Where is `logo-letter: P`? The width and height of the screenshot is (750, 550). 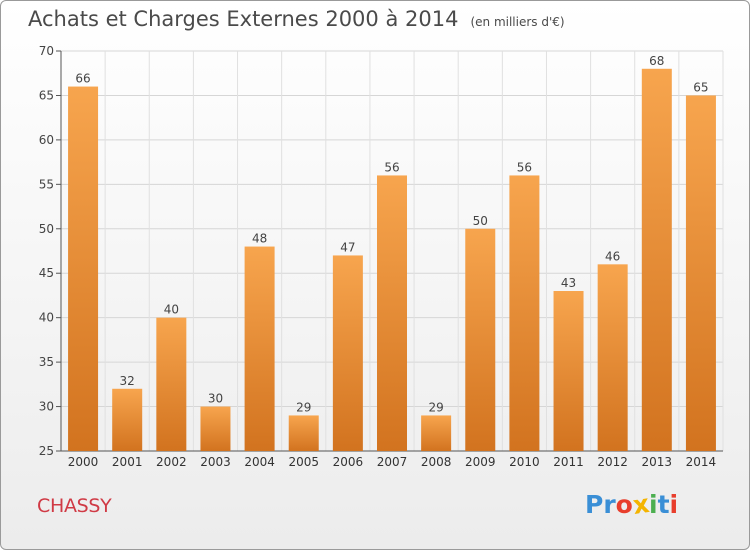
logo-letter: P is located at coordinates (594, 504).